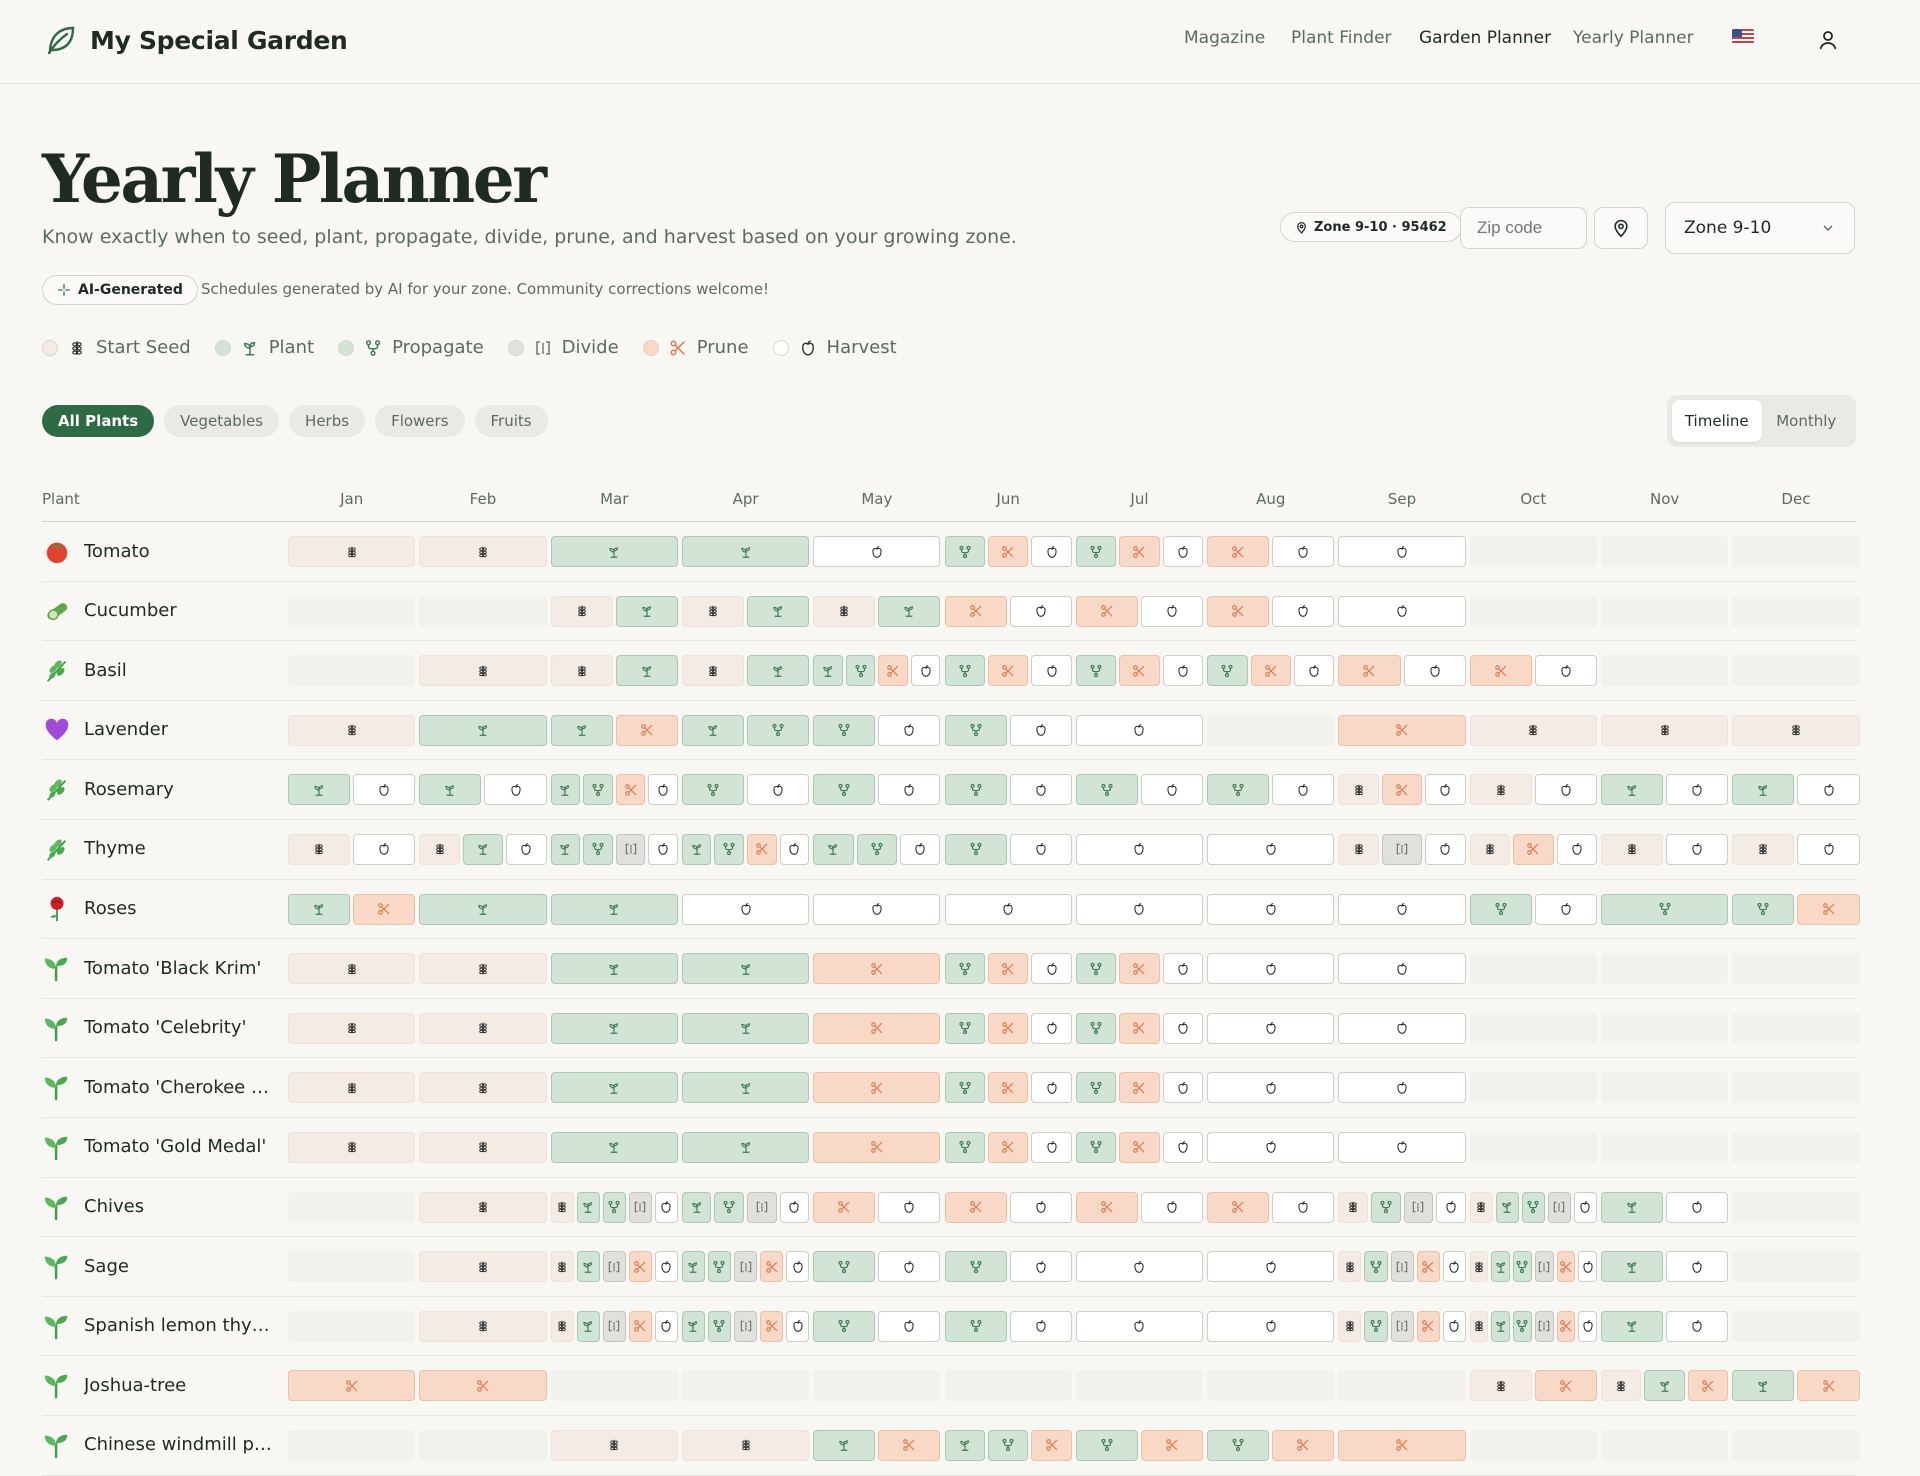 The image size is (1920, 1476). Describe the element at coordinates (1485, 38) in the screenshot. I see `nav-garden-planner: Garden Planner` at that location.